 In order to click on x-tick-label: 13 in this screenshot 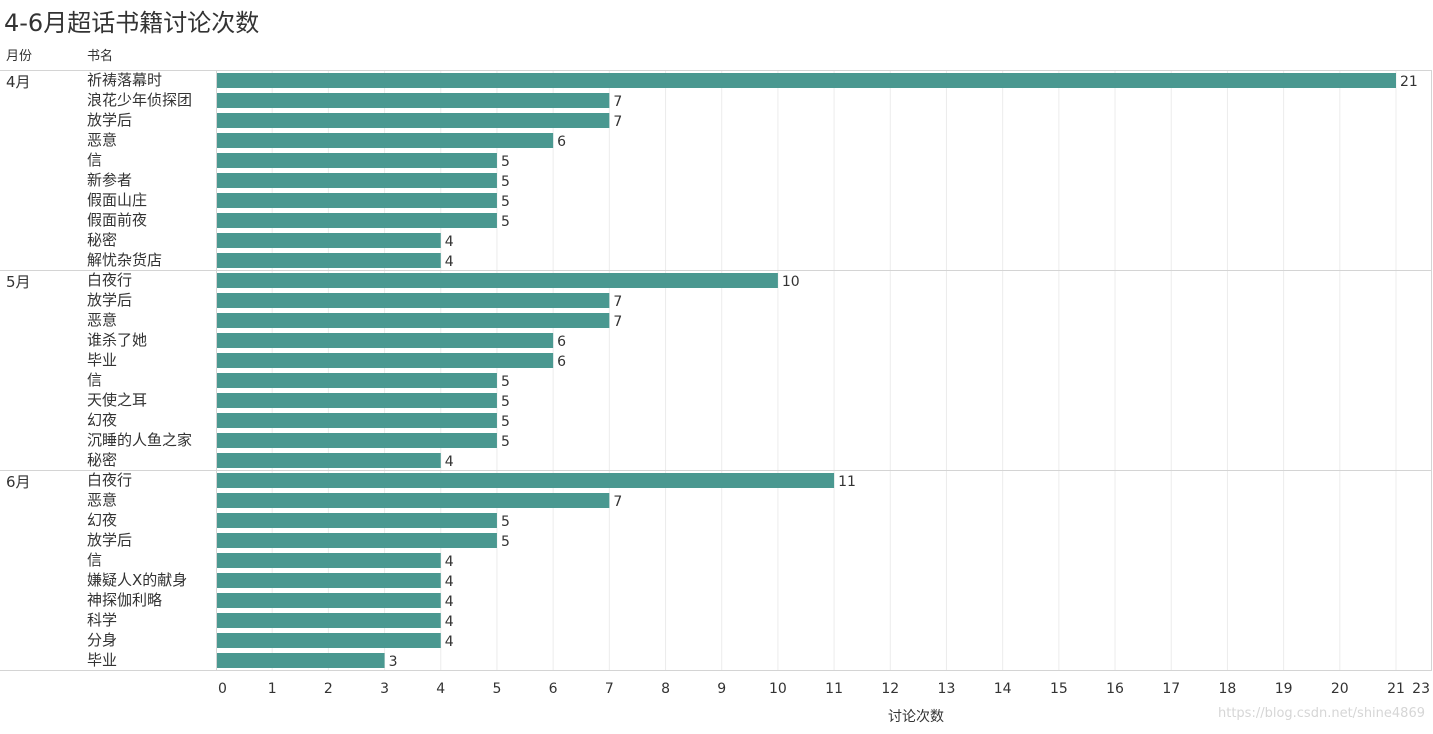, I will do `click(947, 689)`.